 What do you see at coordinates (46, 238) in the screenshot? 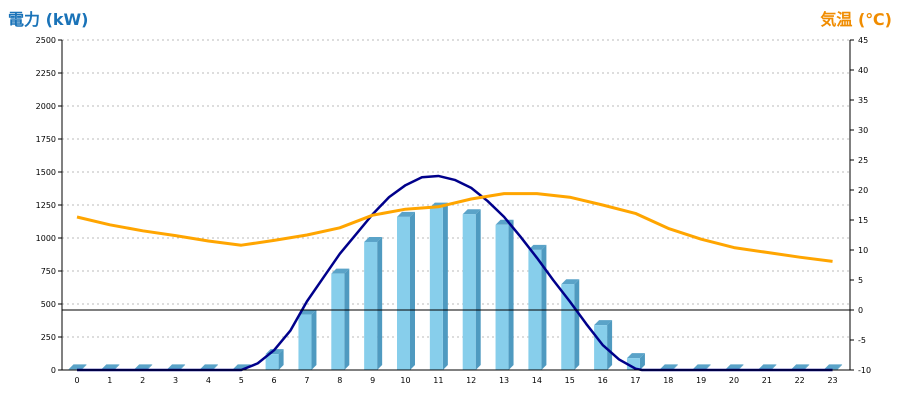
I see `left-tick-label: 1000` at bounding box center [46, 238].